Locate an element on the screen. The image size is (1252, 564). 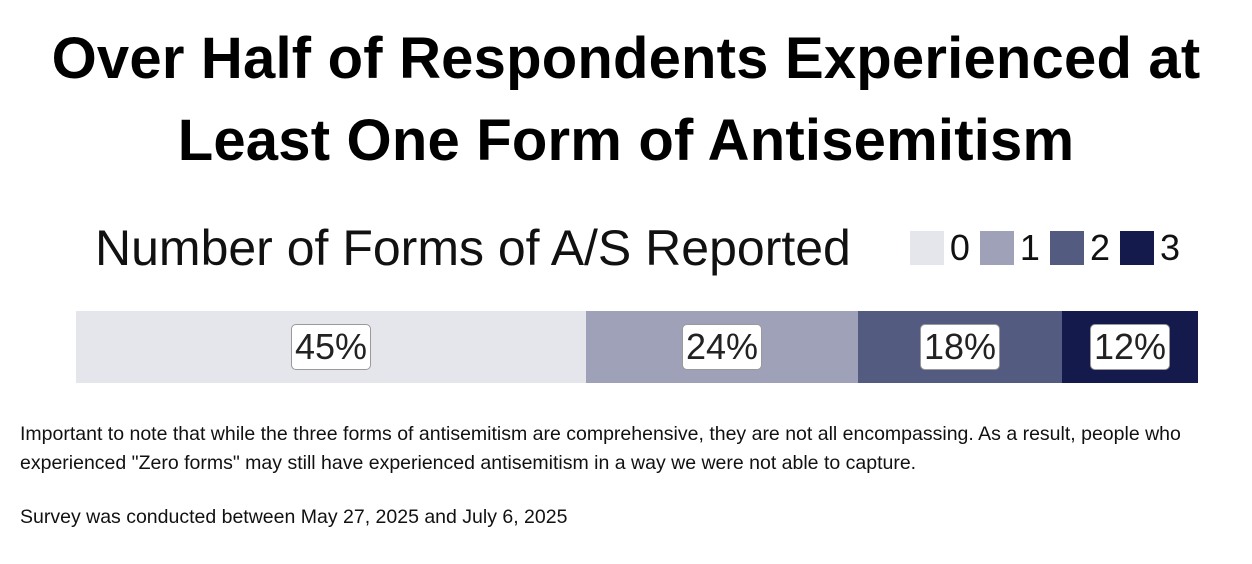
data-label-2: 18% is located at coordinates (960, 347).